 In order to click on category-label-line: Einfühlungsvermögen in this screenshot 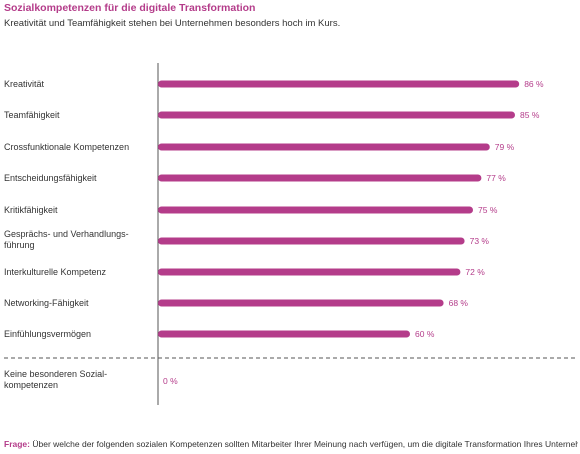, I will do `click(47, 334)`.